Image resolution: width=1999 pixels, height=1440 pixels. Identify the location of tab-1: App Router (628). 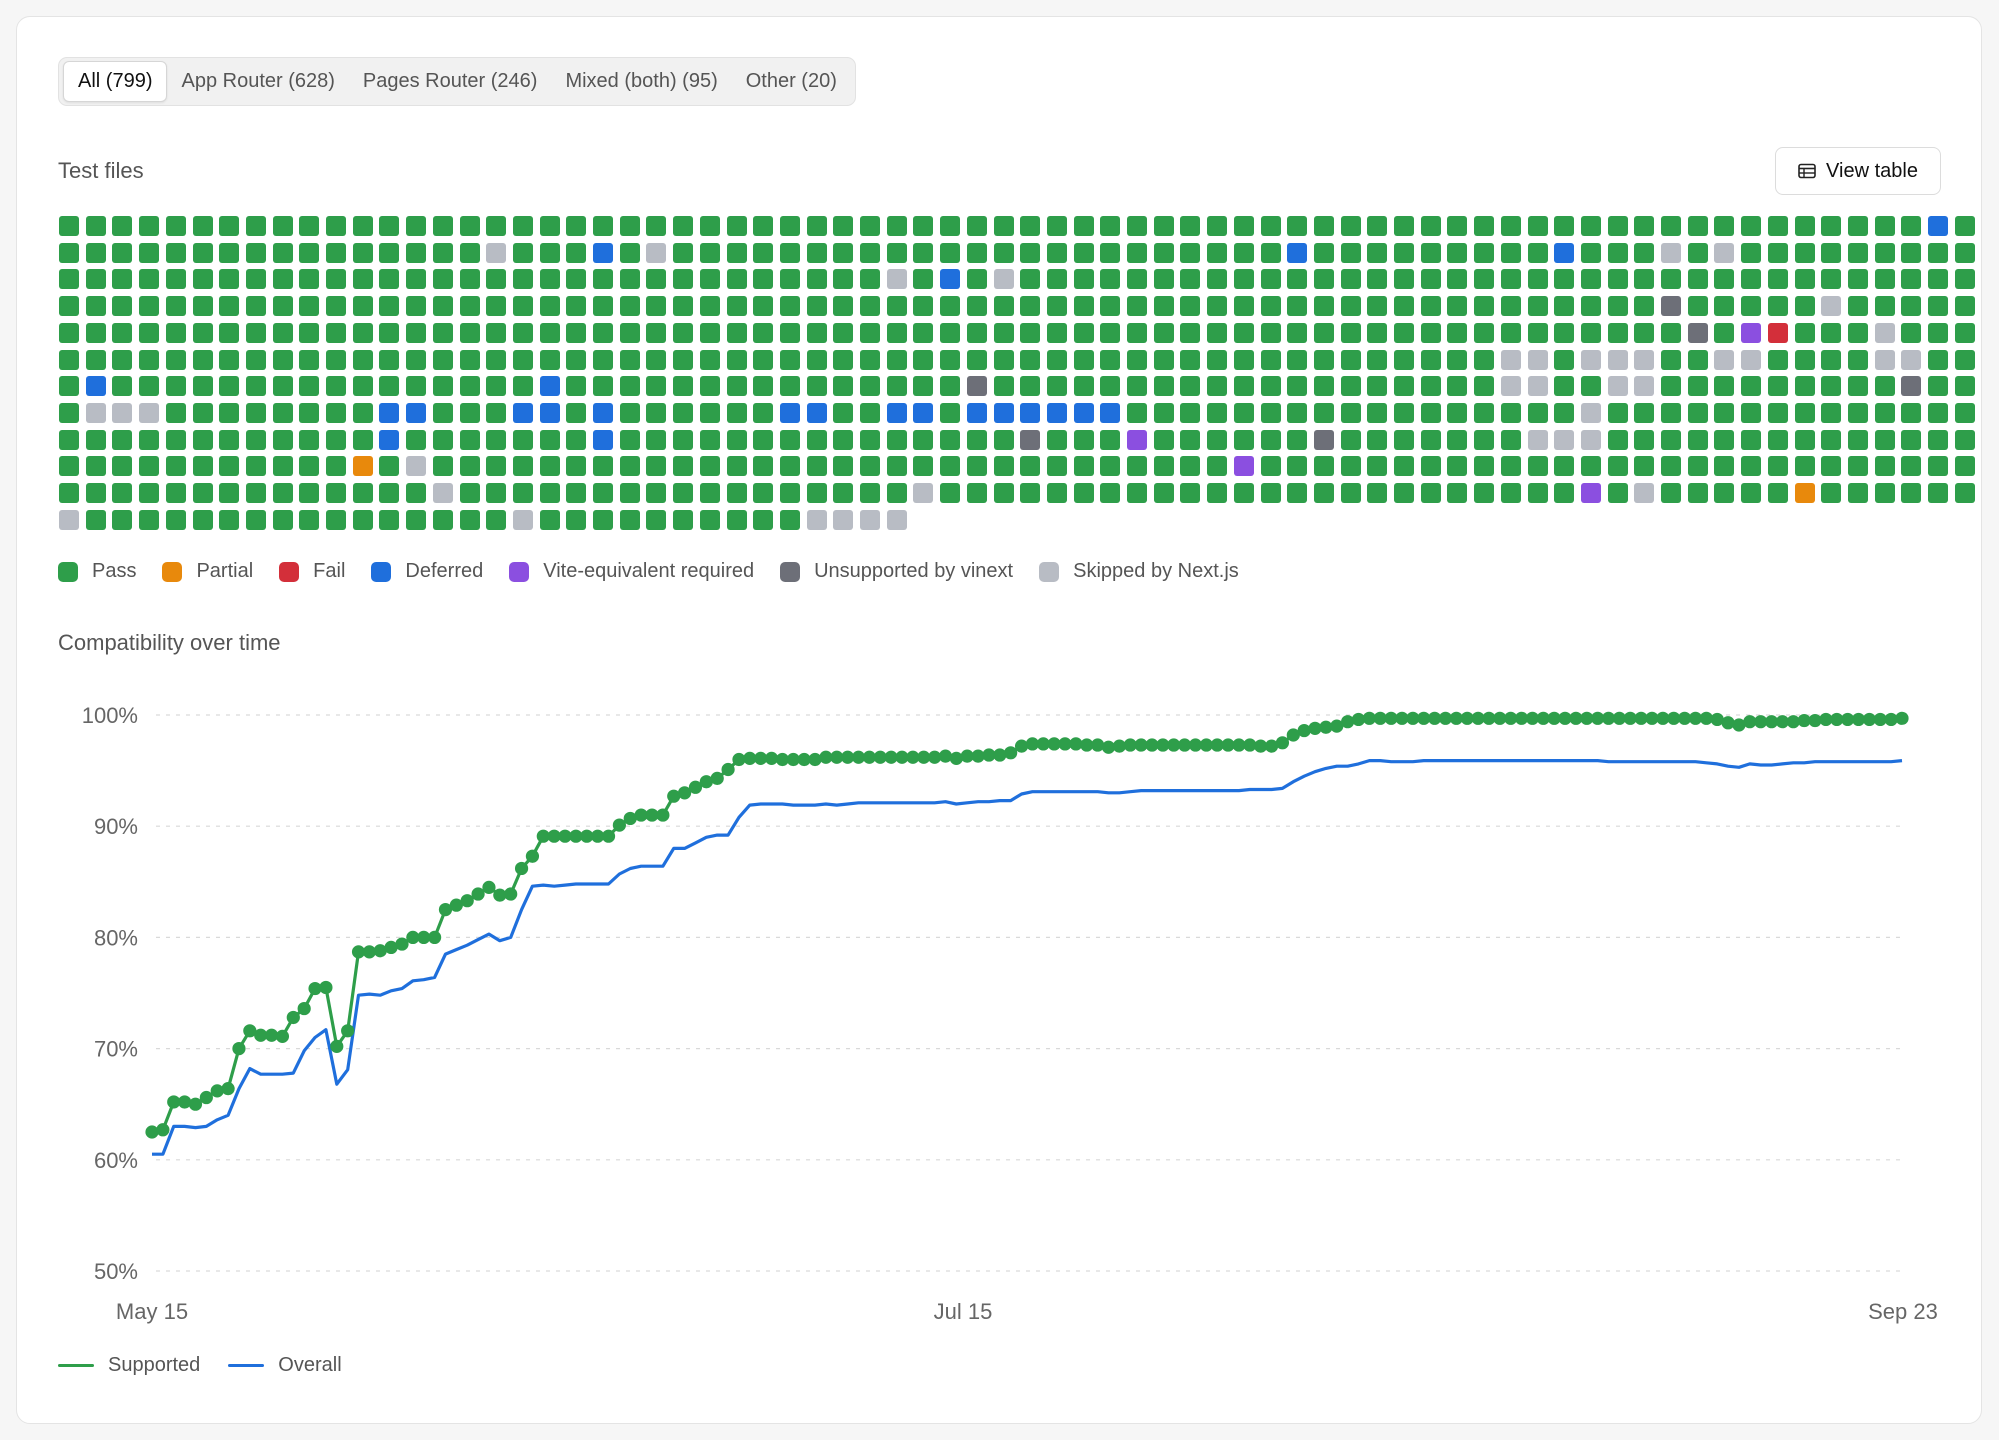
(258, 81).